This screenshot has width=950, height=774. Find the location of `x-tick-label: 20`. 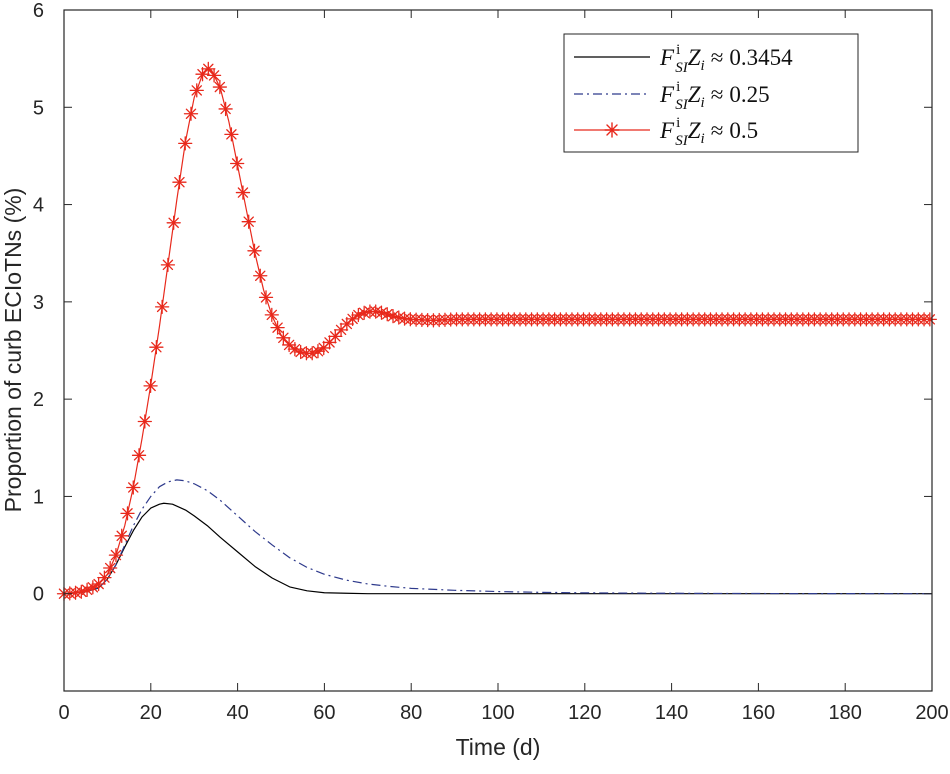

x-tick-label: 20 is located at coordinates (151, 713).